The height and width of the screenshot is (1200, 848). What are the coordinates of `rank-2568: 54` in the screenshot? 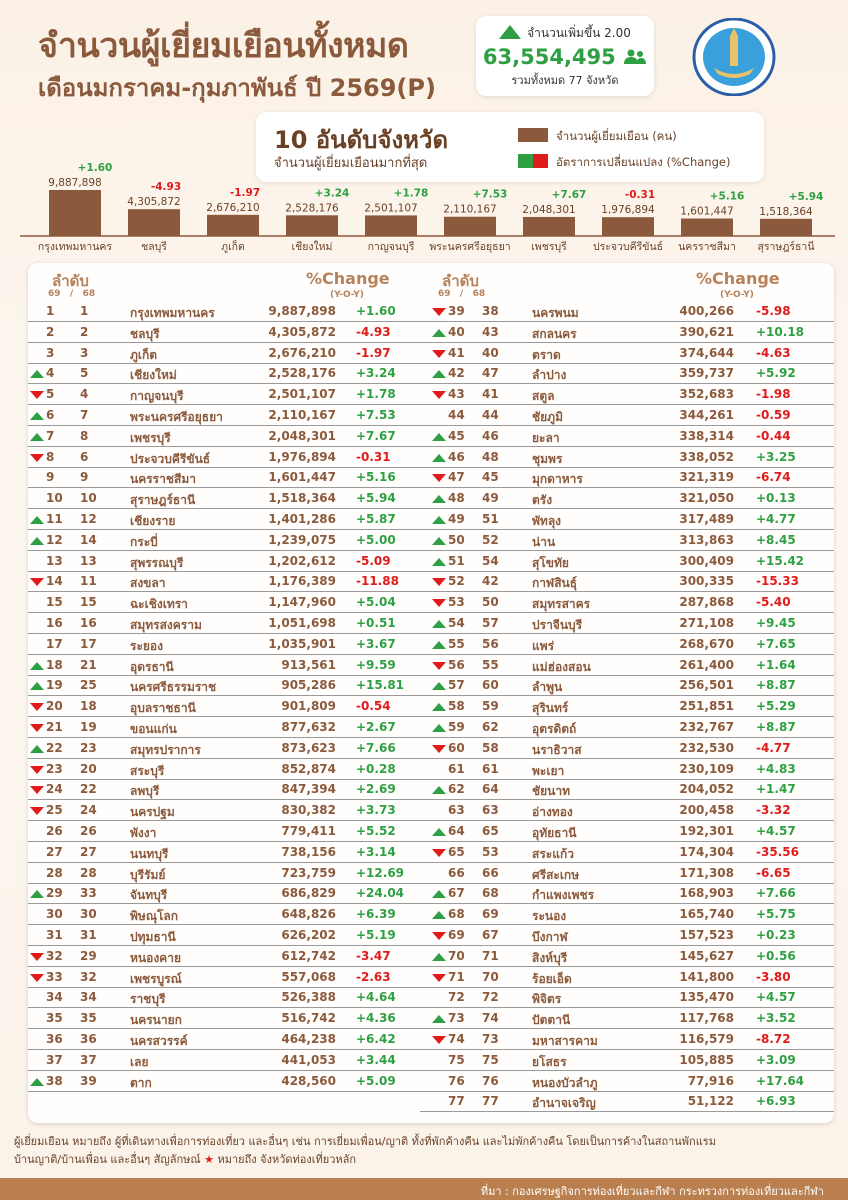 It's located at (490, 560).